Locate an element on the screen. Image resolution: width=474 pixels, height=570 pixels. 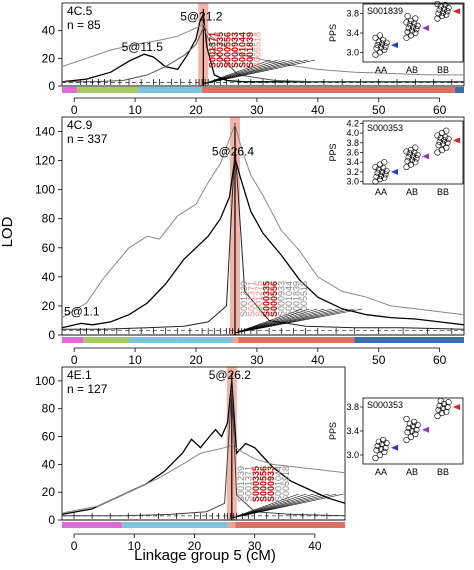
marker-name-label: S001371 is located at coordinates (251, 299).